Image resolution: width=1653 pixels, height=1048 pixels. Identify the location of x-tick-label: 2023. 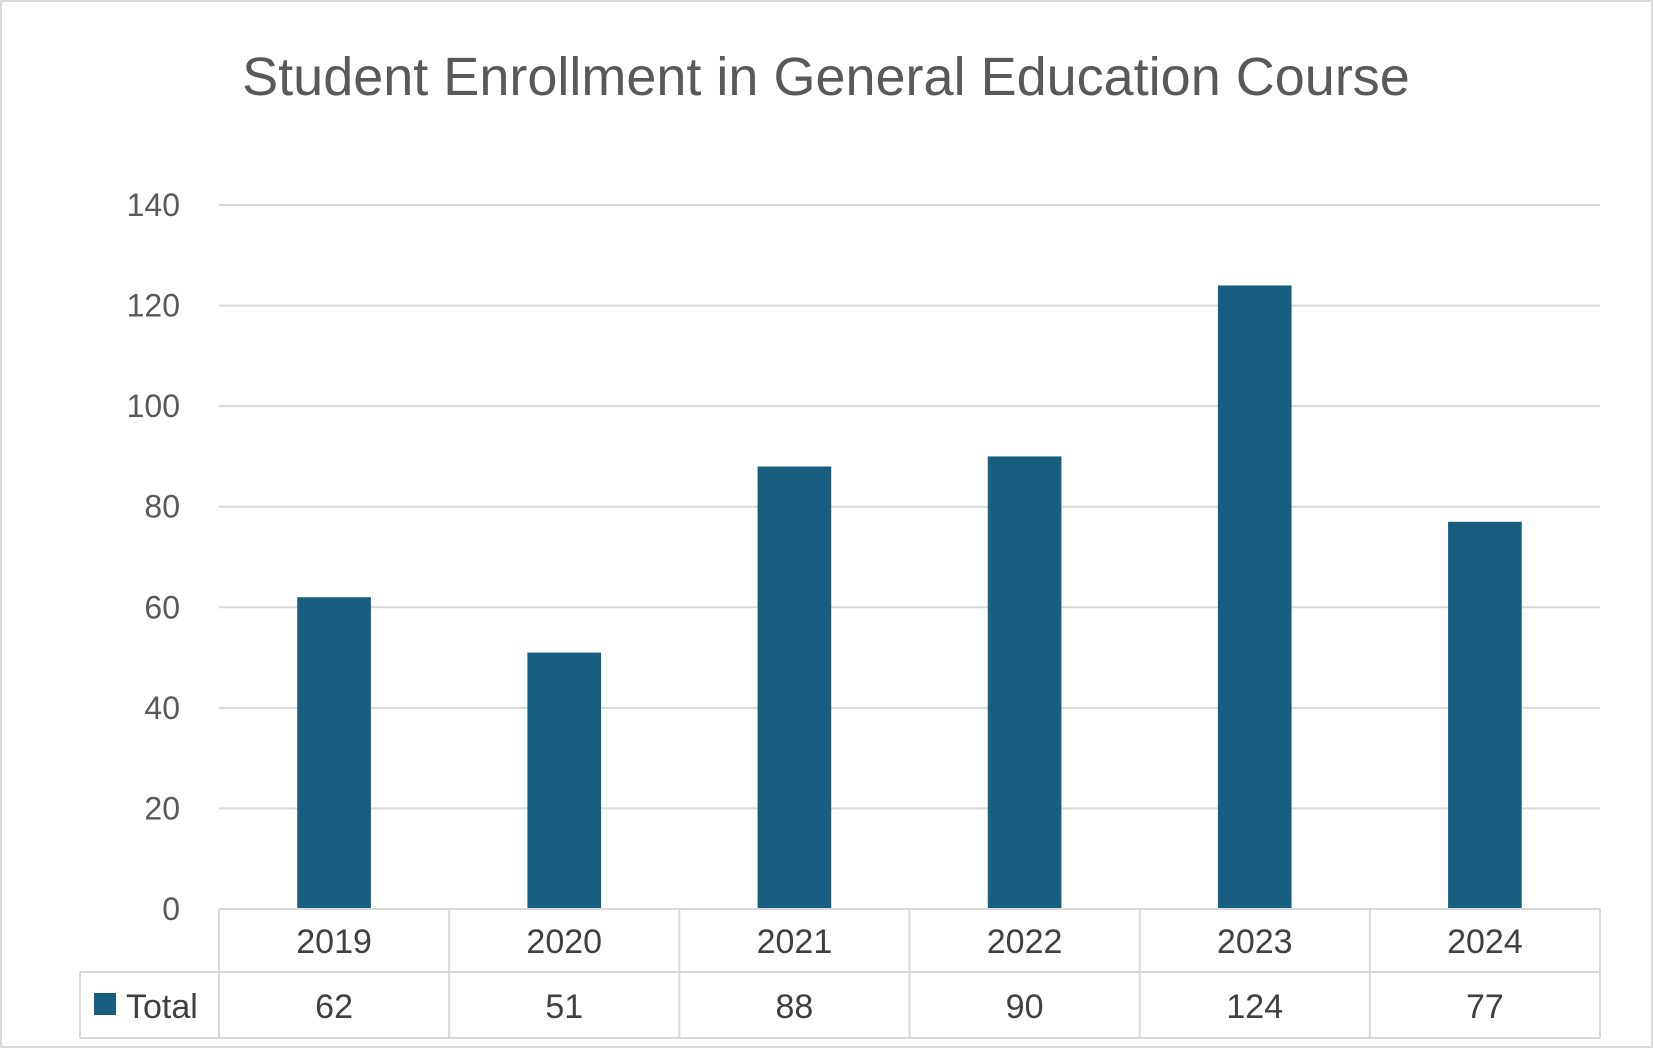
(1255, 942).